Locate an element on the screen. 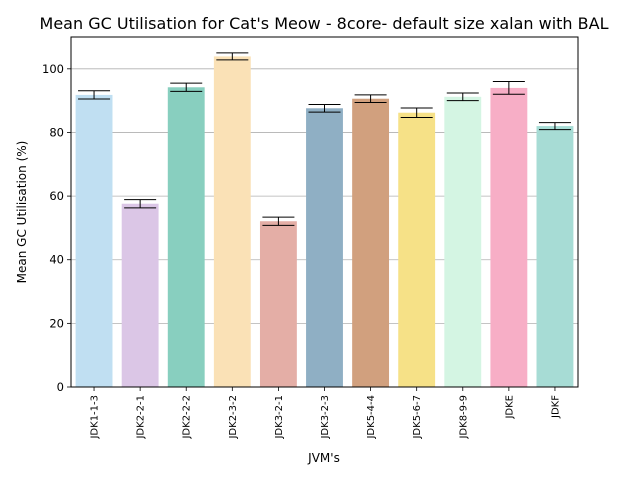  x-tick-label: JDK2-2-2 is located at coordinates (187, 417).